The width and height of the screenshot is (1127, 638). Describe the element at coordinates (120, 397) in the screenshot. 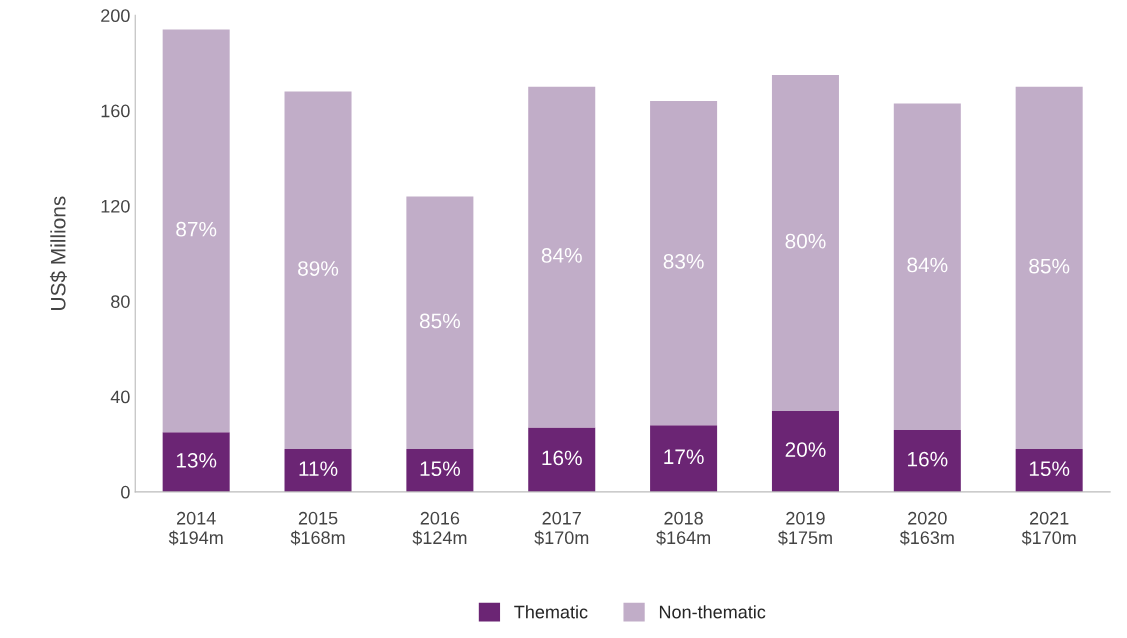

I see `y-tick-label: 40` at that location.